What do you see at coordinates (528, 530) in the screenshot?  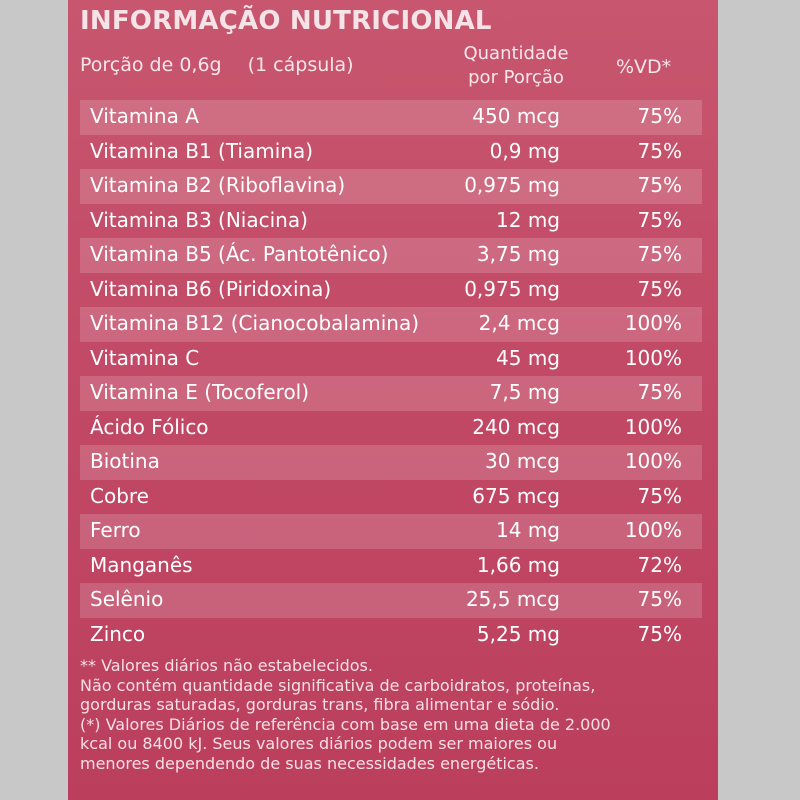 I see `nutrient-quantity: 14 mg` at bounding box center [528, 530].